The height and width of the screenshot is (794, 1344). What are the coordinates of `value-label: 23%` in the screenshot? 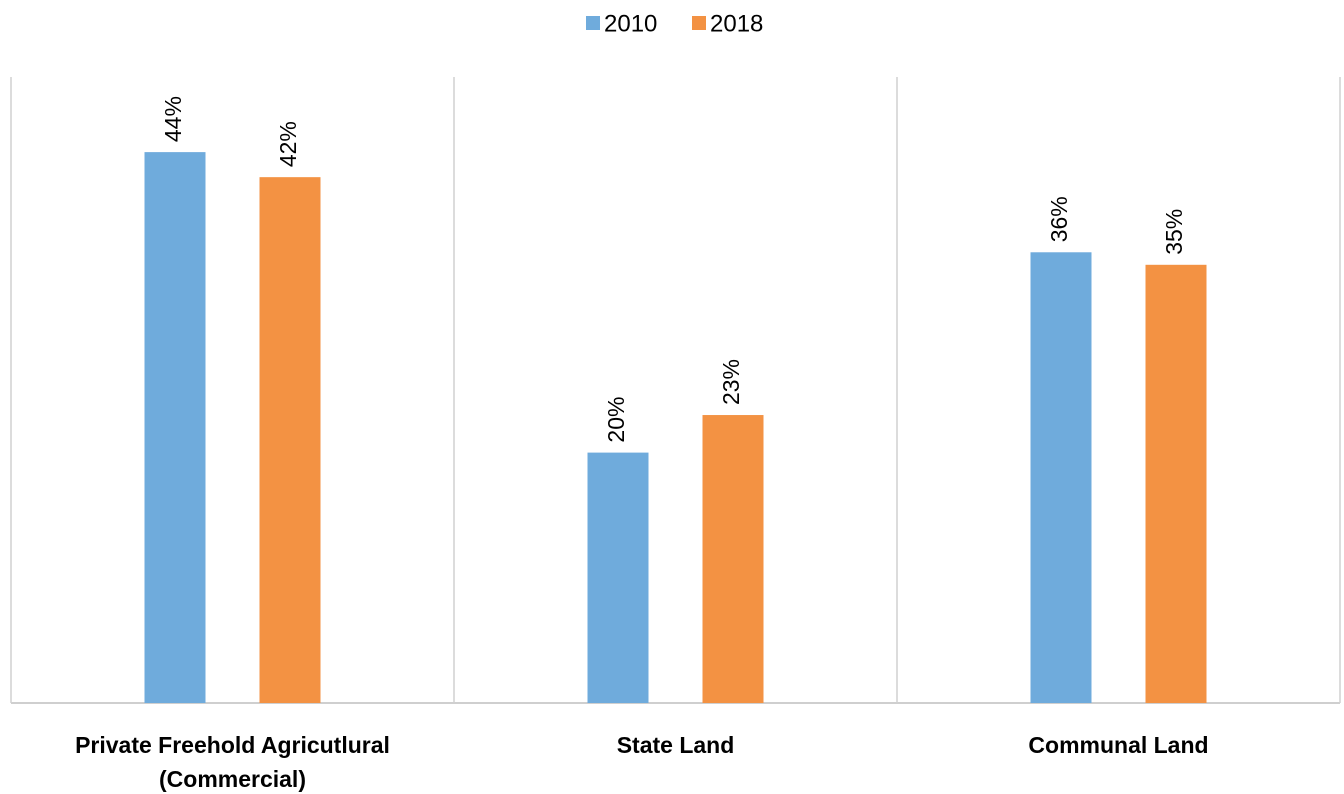 It's located at (731, 382).